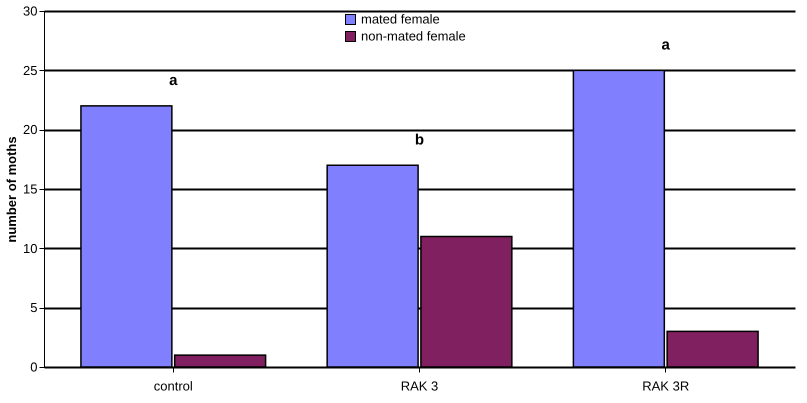  What do you see at coordinates (400, 19) in the screenshot?
I see `legend-label: mated female` at bounding box center [400, 19].